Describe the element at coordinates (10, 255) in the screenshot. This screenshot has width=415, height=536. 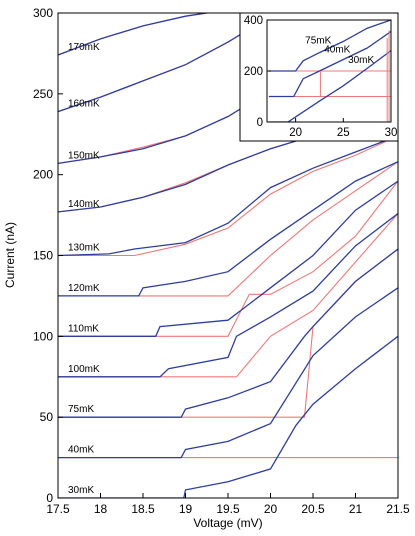
I see `y-axis-title: Current (nA)` at that location.